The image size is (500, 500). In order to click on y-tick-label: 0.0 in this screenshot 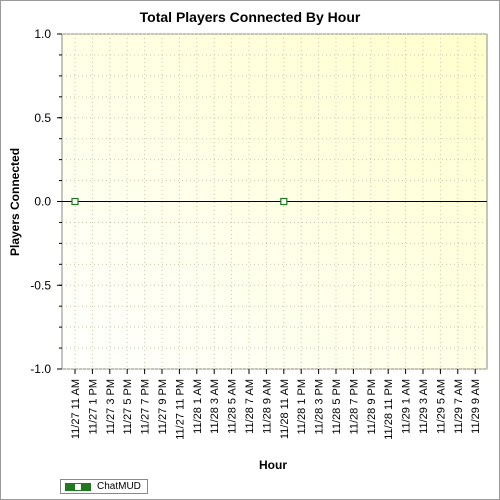, I will do `click(42, 202)`.